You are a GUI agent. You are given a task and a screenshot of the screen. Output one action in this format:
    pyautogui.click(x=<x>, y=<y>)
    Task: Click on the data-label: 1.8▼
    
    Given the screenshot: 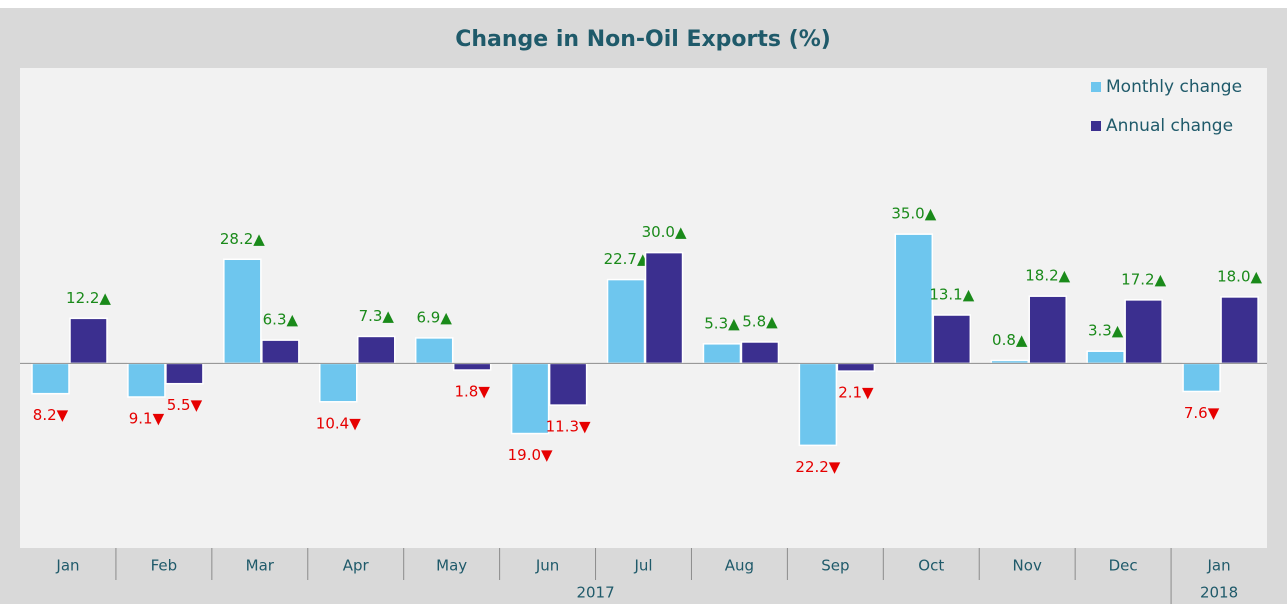 What is the action you would take?
    pyautogui.click(x=472, y=392)
    